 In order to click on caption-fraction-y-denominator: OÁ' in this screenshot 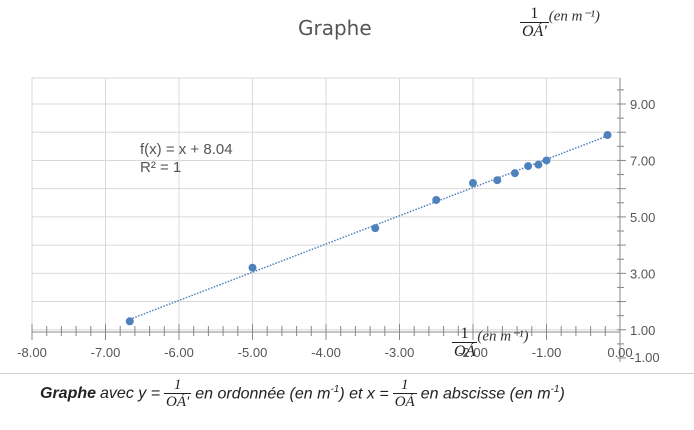, I will do `click(178, 401)`.